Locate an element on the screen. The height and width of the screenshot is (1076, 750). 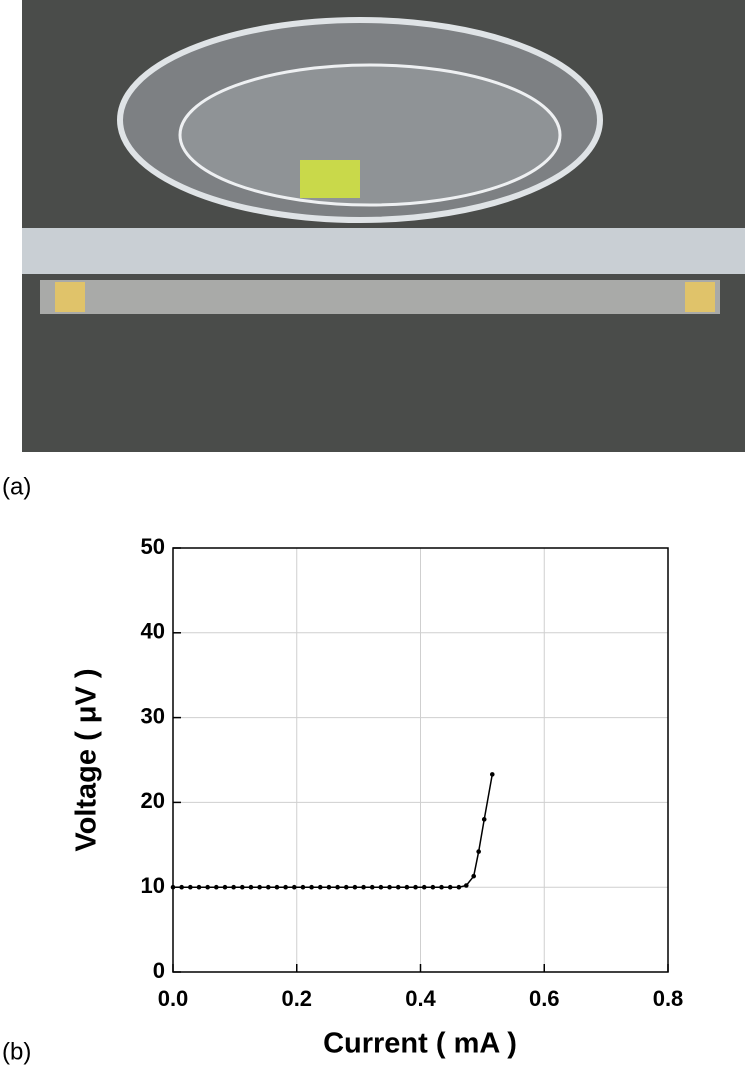
y-tick-label: 20 is located at coordinates (153, 800).